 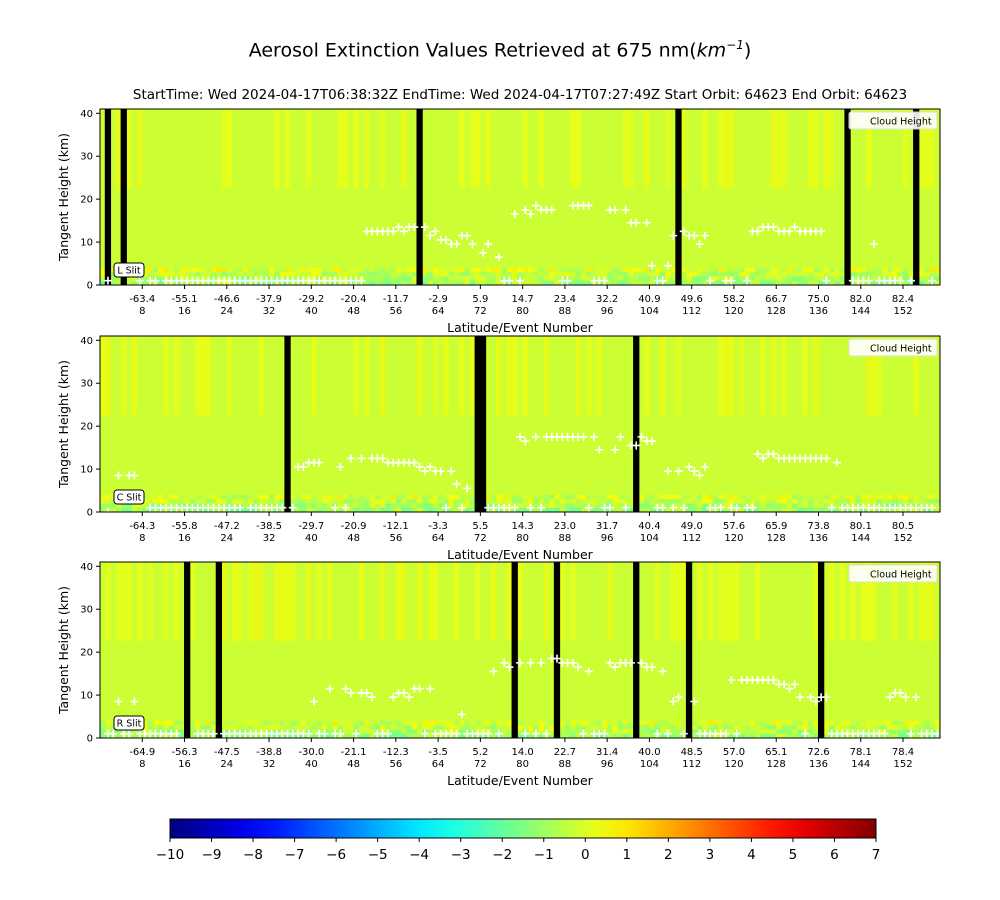 What do you see at coordinates (903, 526) in the screenshot?
I see `x-tick-label-latitude: 80.5` at bounding box center [903, 526].